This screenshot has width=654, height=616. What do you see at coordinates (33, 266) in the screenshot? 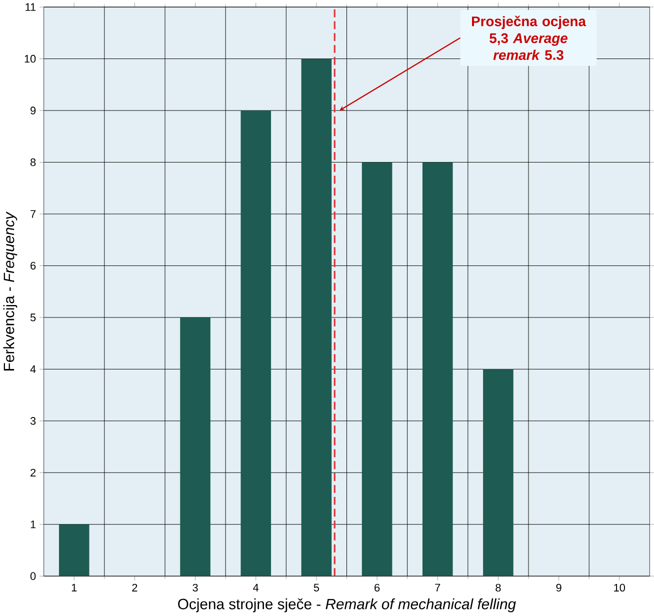
I see `y-tick-label: 6` at bounding box center [33, 266].